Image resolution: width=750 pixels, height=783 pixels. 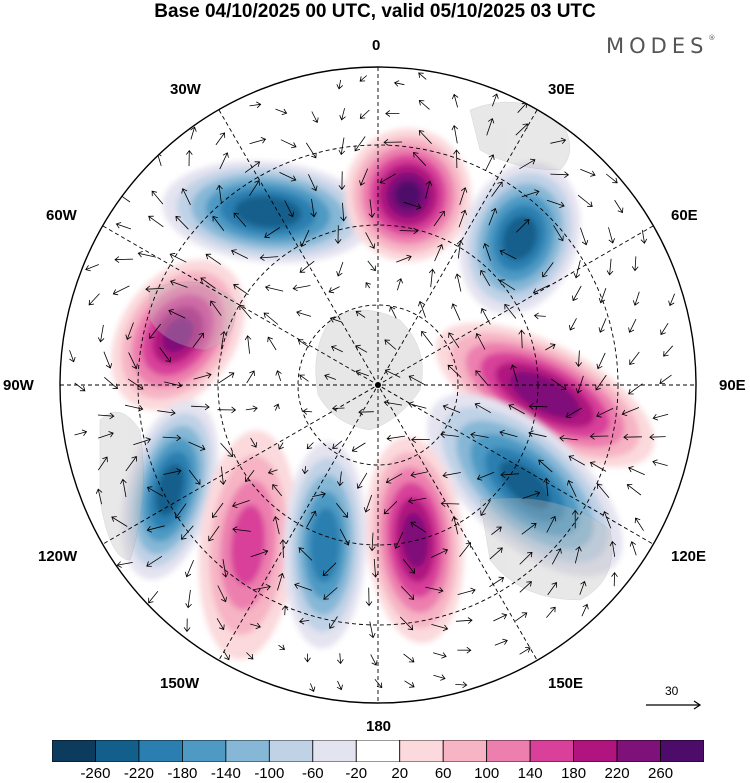 What do you see at coordinates (379, 726) in the screenshot?
I see `lon-label-180: 180` at bounding box center [379, 726].